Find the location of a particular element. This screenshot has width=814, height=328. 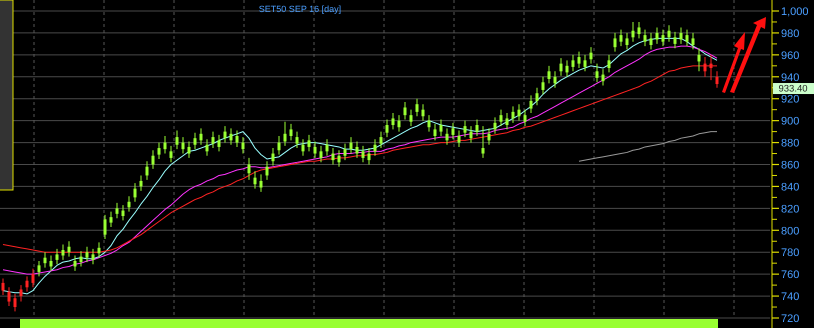

chart-title: SET50 SEP 16 [day] is located at coordinates (300, 9).